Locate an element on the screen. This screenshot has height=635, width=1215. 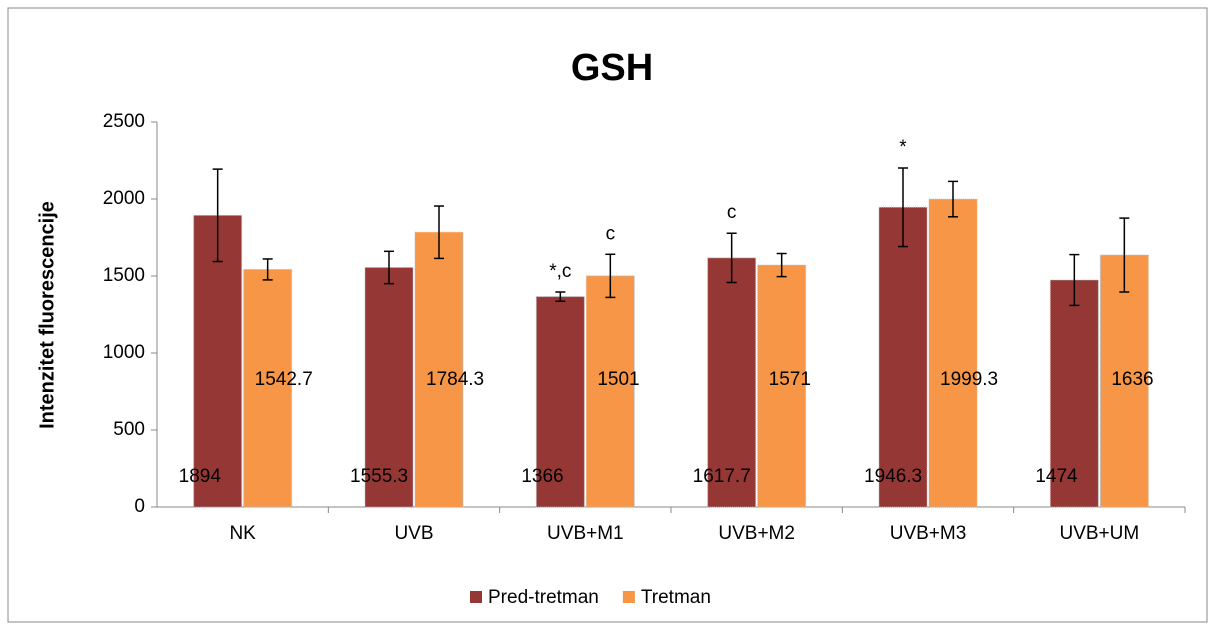
annotation: * is located at coordinates (903, 147).